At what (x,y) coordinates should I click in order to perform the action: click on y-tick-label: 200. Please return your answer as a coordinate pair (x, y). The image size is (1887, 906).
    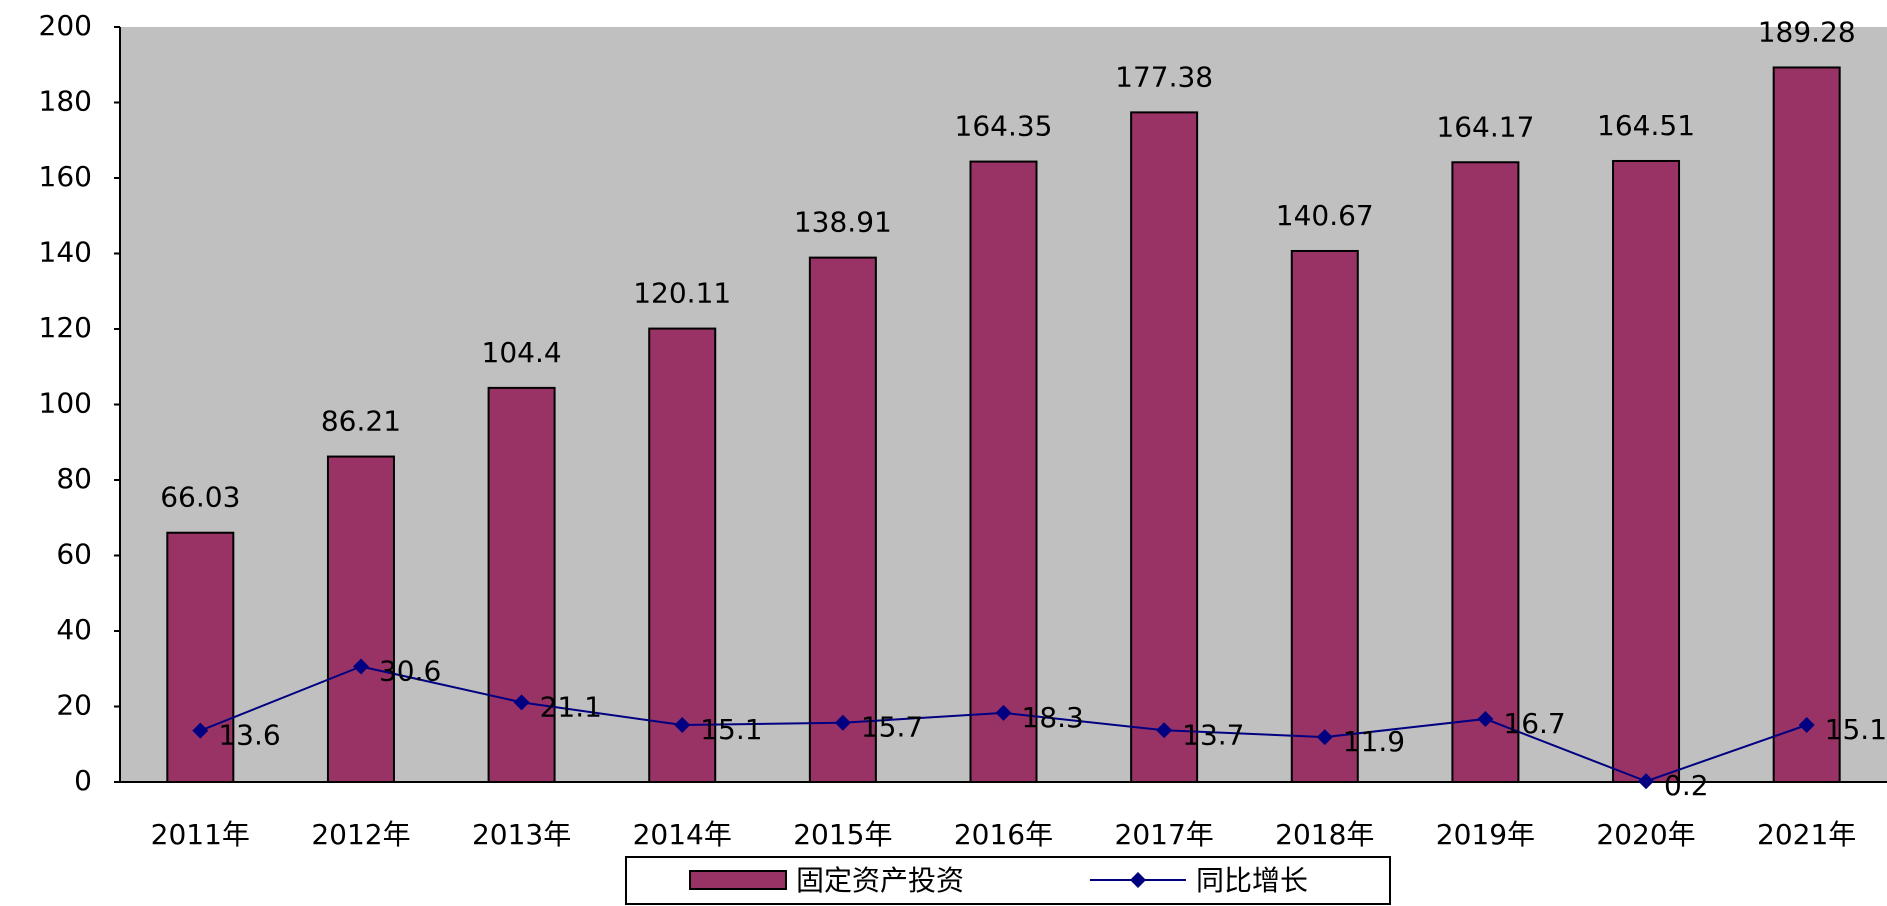
    Looking at the image, I should click on (65, 25).